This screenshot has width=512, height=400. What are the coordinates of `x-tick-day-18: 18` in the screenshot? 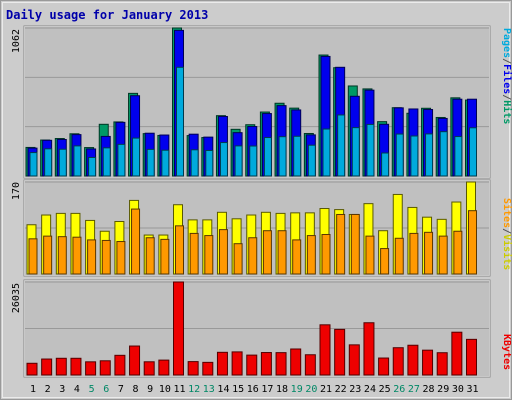 It's located at (282, 389).